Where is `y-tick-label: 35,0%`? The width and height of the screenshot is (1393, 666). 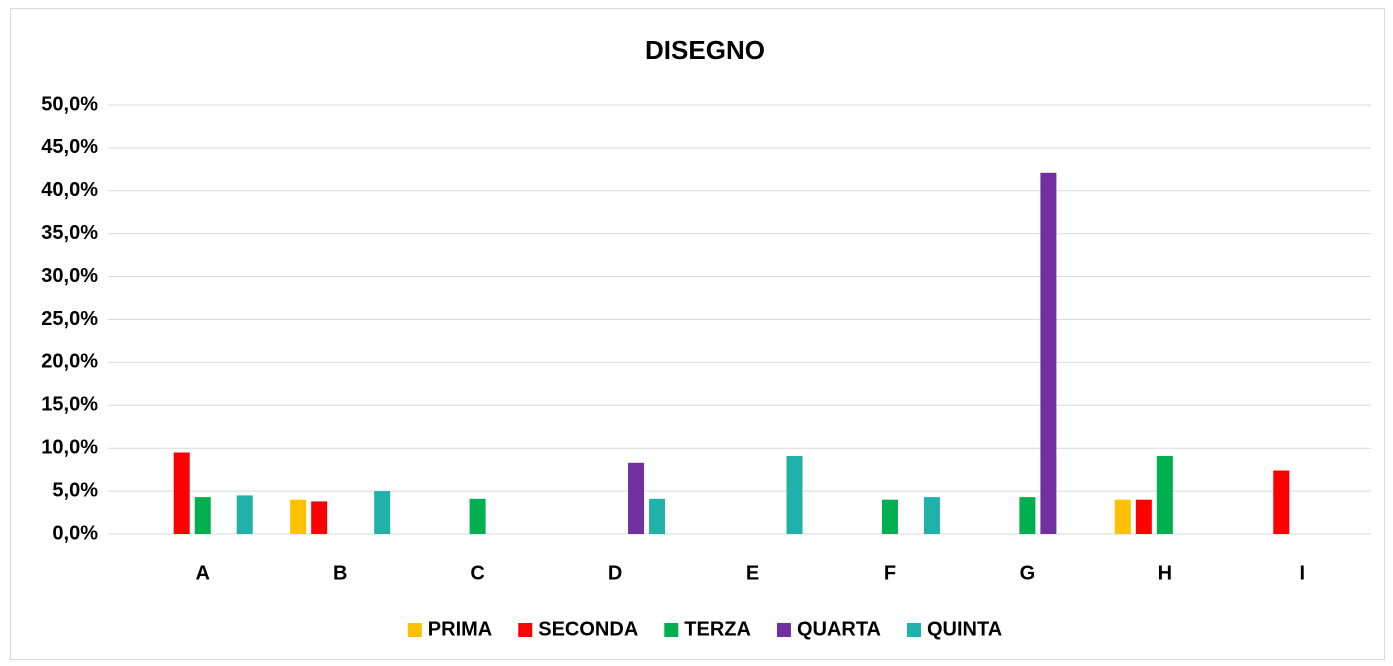
y-tick-label: 35,0% is located at coordinates (69, 233).